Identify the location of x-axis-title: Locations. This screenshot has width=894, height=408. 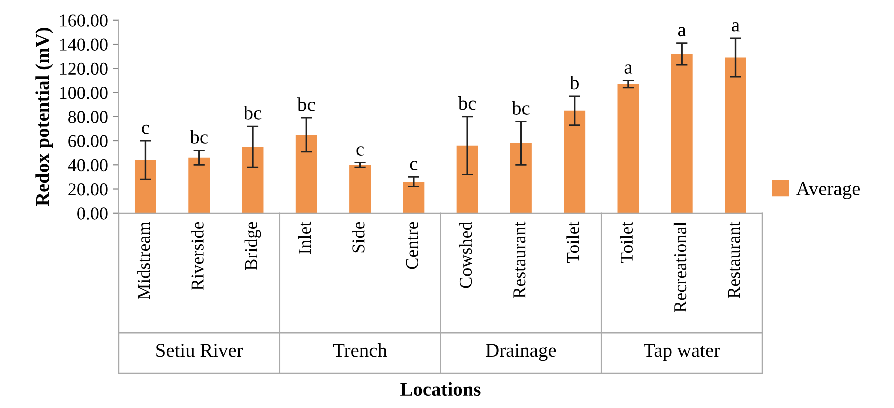
(440, 389).